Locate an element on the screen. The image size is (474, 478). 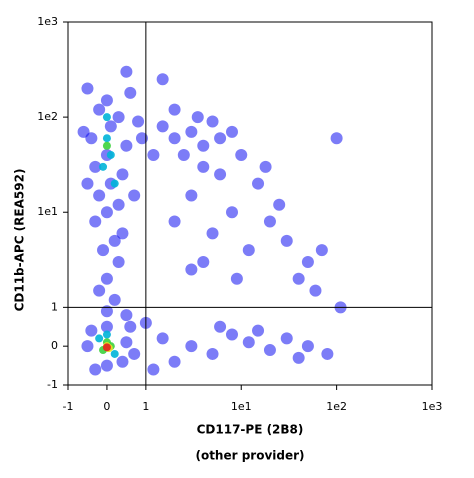
x-tick-label: 0 is located at coordinates (106, 406).